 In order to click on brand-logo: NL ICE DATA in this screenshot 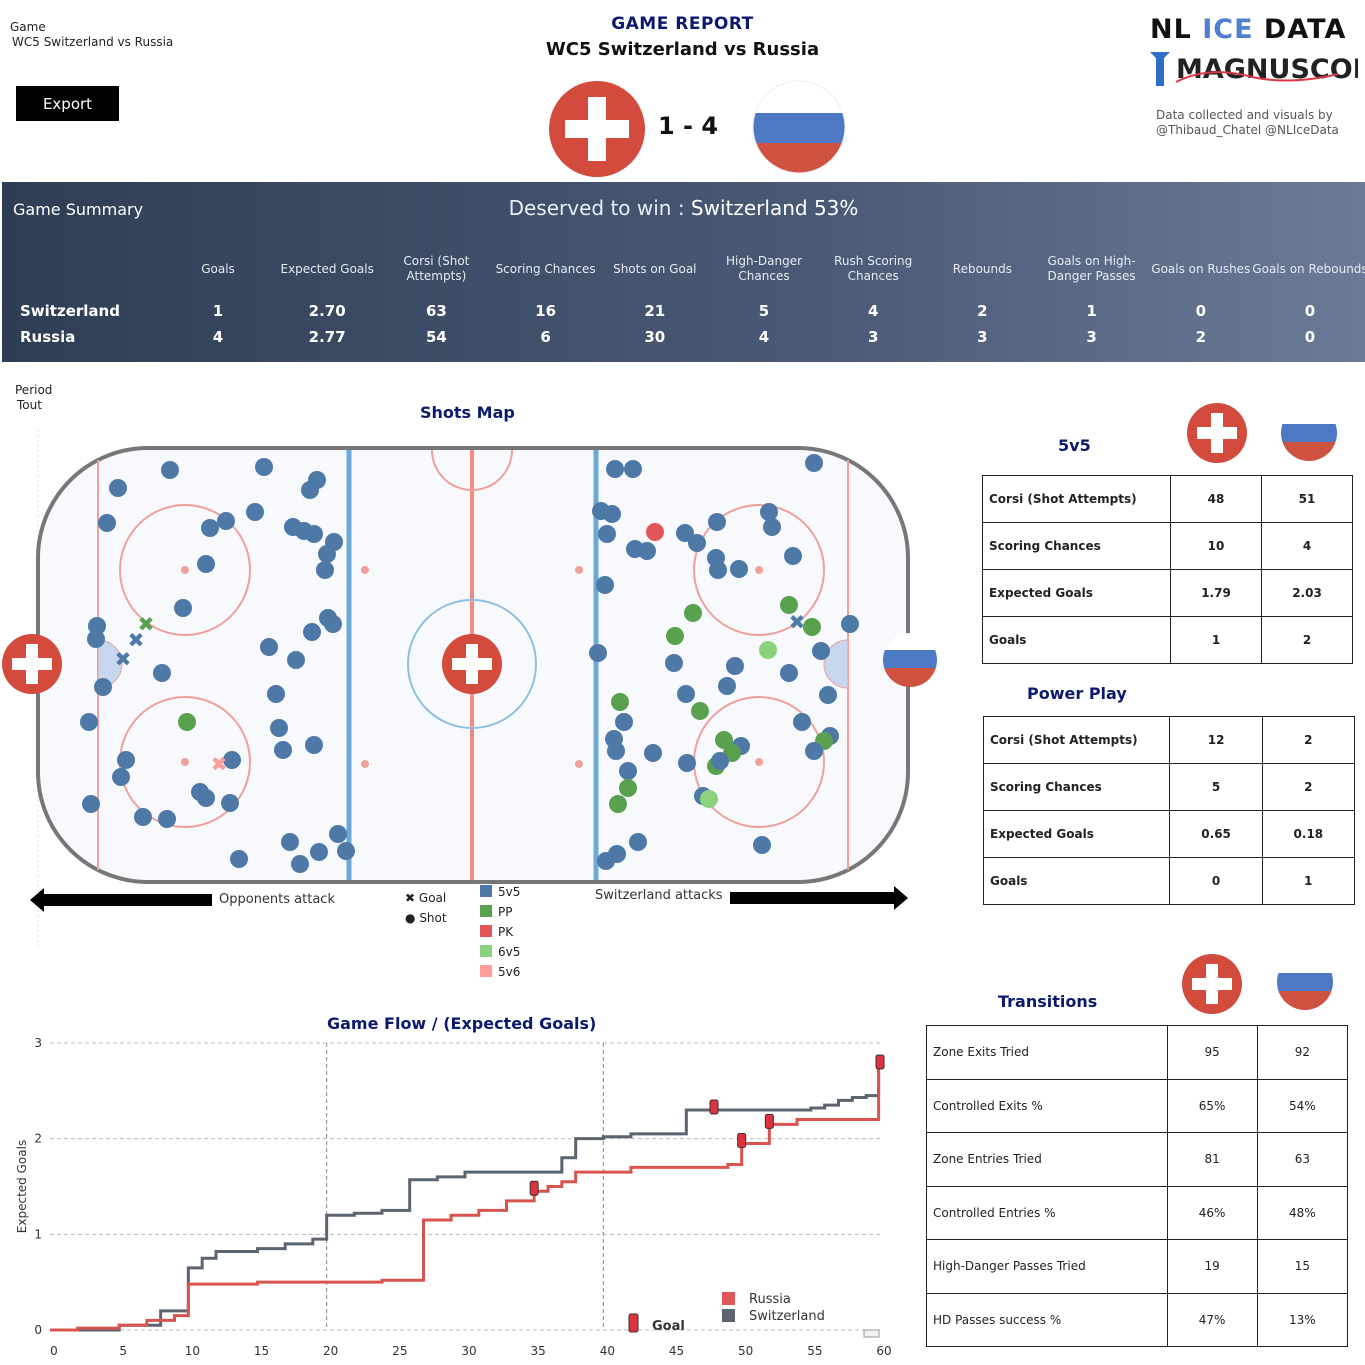, I will do `click(1248, 29)`.